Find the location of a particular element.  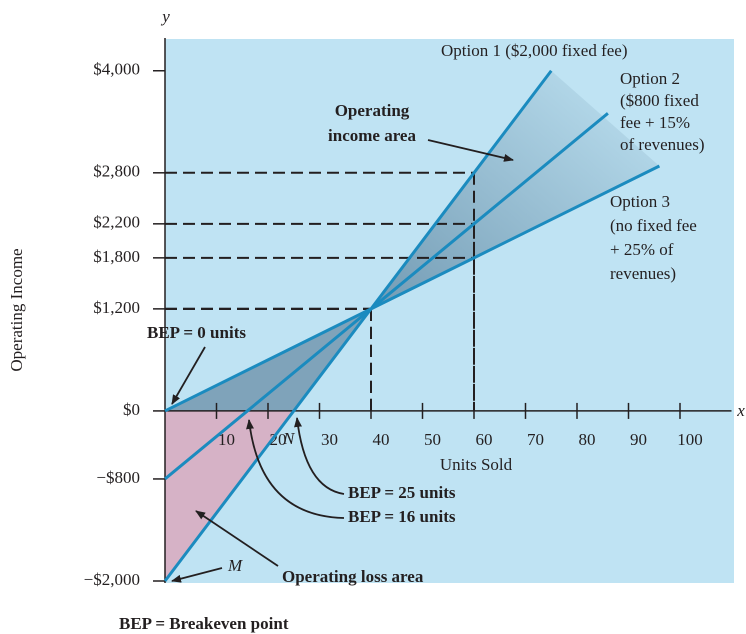

x-tick-label: 10 is located at coordinates (226, 439).